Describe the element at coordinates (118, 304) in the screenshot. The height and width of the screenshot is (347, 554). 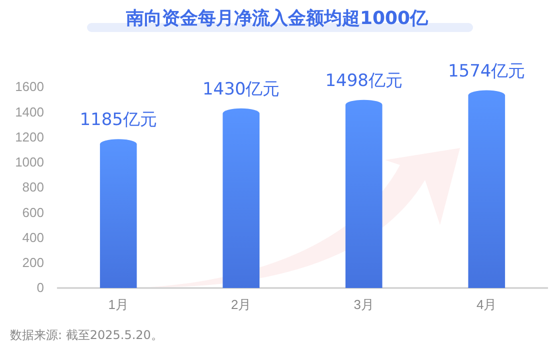
I see `x-tick-label: 1月` at that location.